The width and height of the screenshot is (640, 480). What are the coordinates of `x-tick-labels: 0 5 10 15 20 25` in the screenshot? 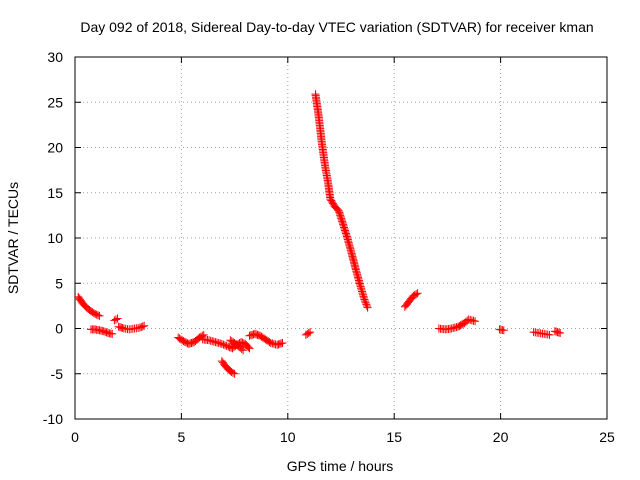 It's located at (343, 437).